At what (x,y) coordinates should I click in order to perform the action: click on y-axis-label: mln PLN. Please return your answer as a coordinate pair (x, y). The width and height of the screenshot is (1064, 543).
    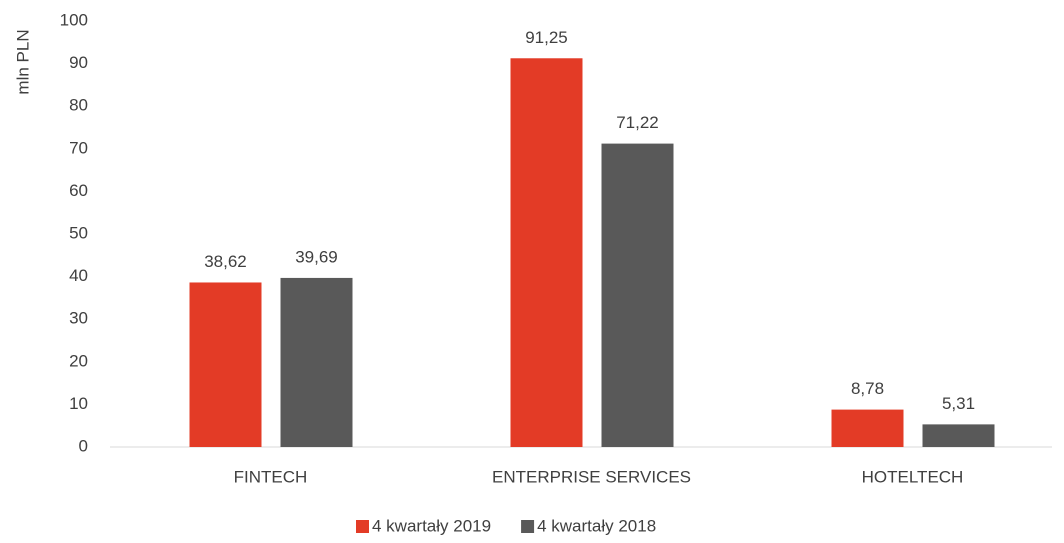
    Looking at the image, I should click on (22, 61).